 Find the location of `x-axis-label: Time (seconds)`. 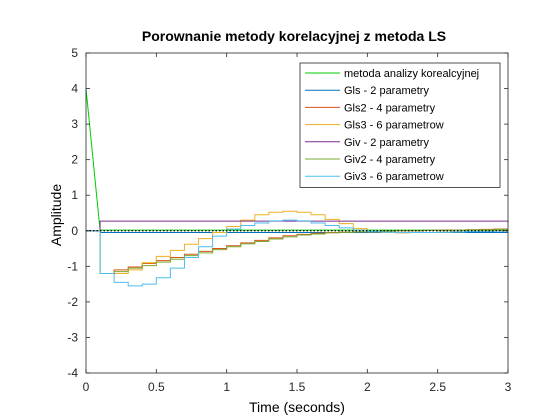

x-axis-label: Time (seconds) is located at coordinates (297, 407).